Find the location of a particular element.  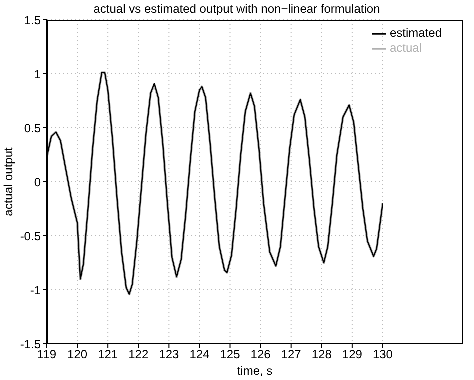

legend-label: actual is located at coordinates (406, 47).